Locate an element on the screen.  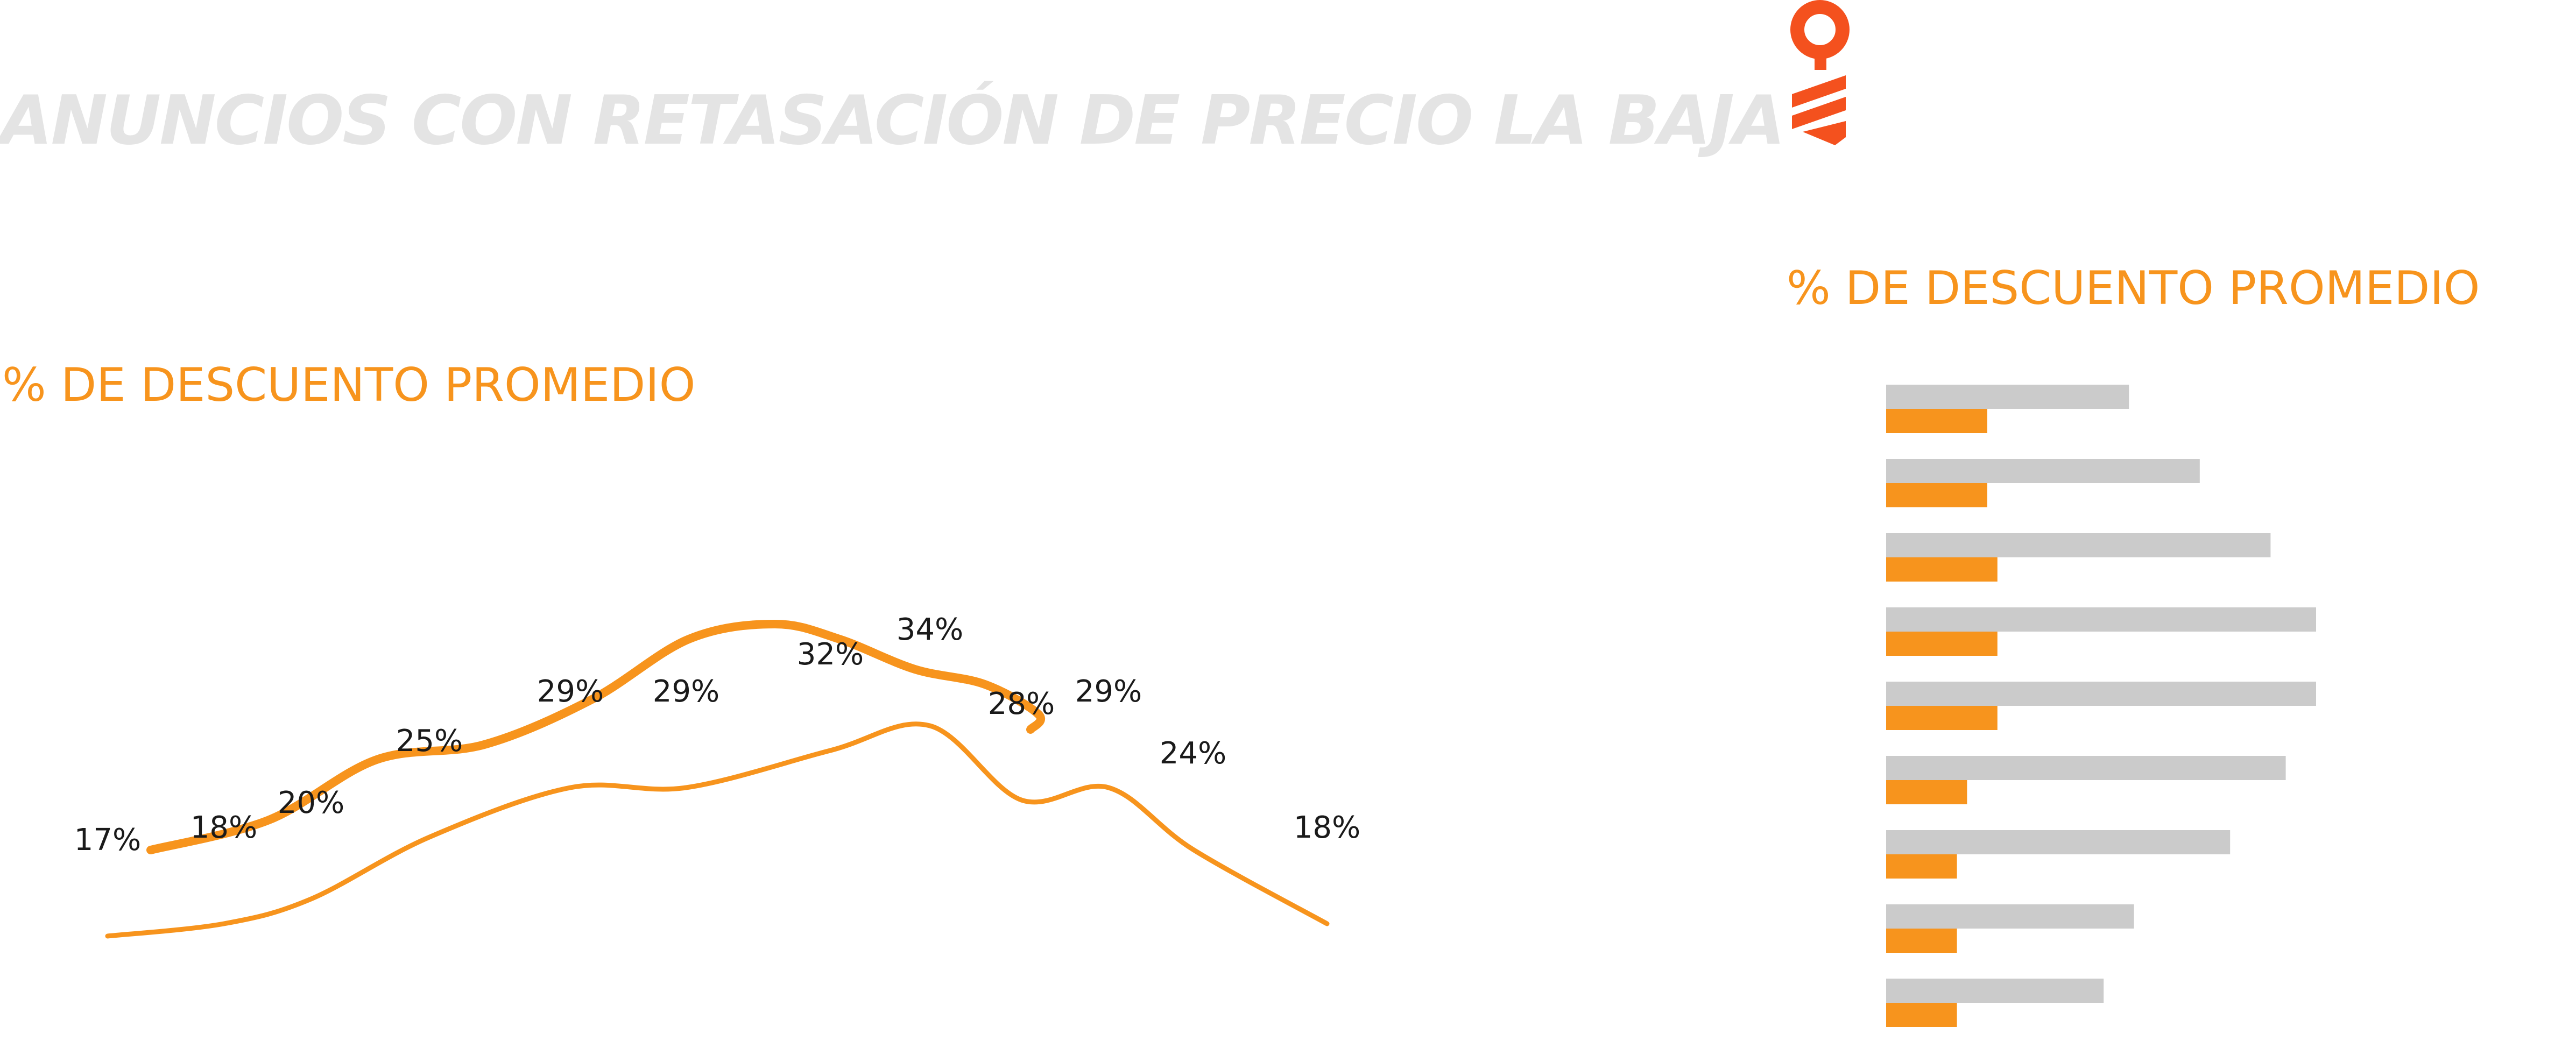
line-point-label: 17% is located at coordinates (107, 840).